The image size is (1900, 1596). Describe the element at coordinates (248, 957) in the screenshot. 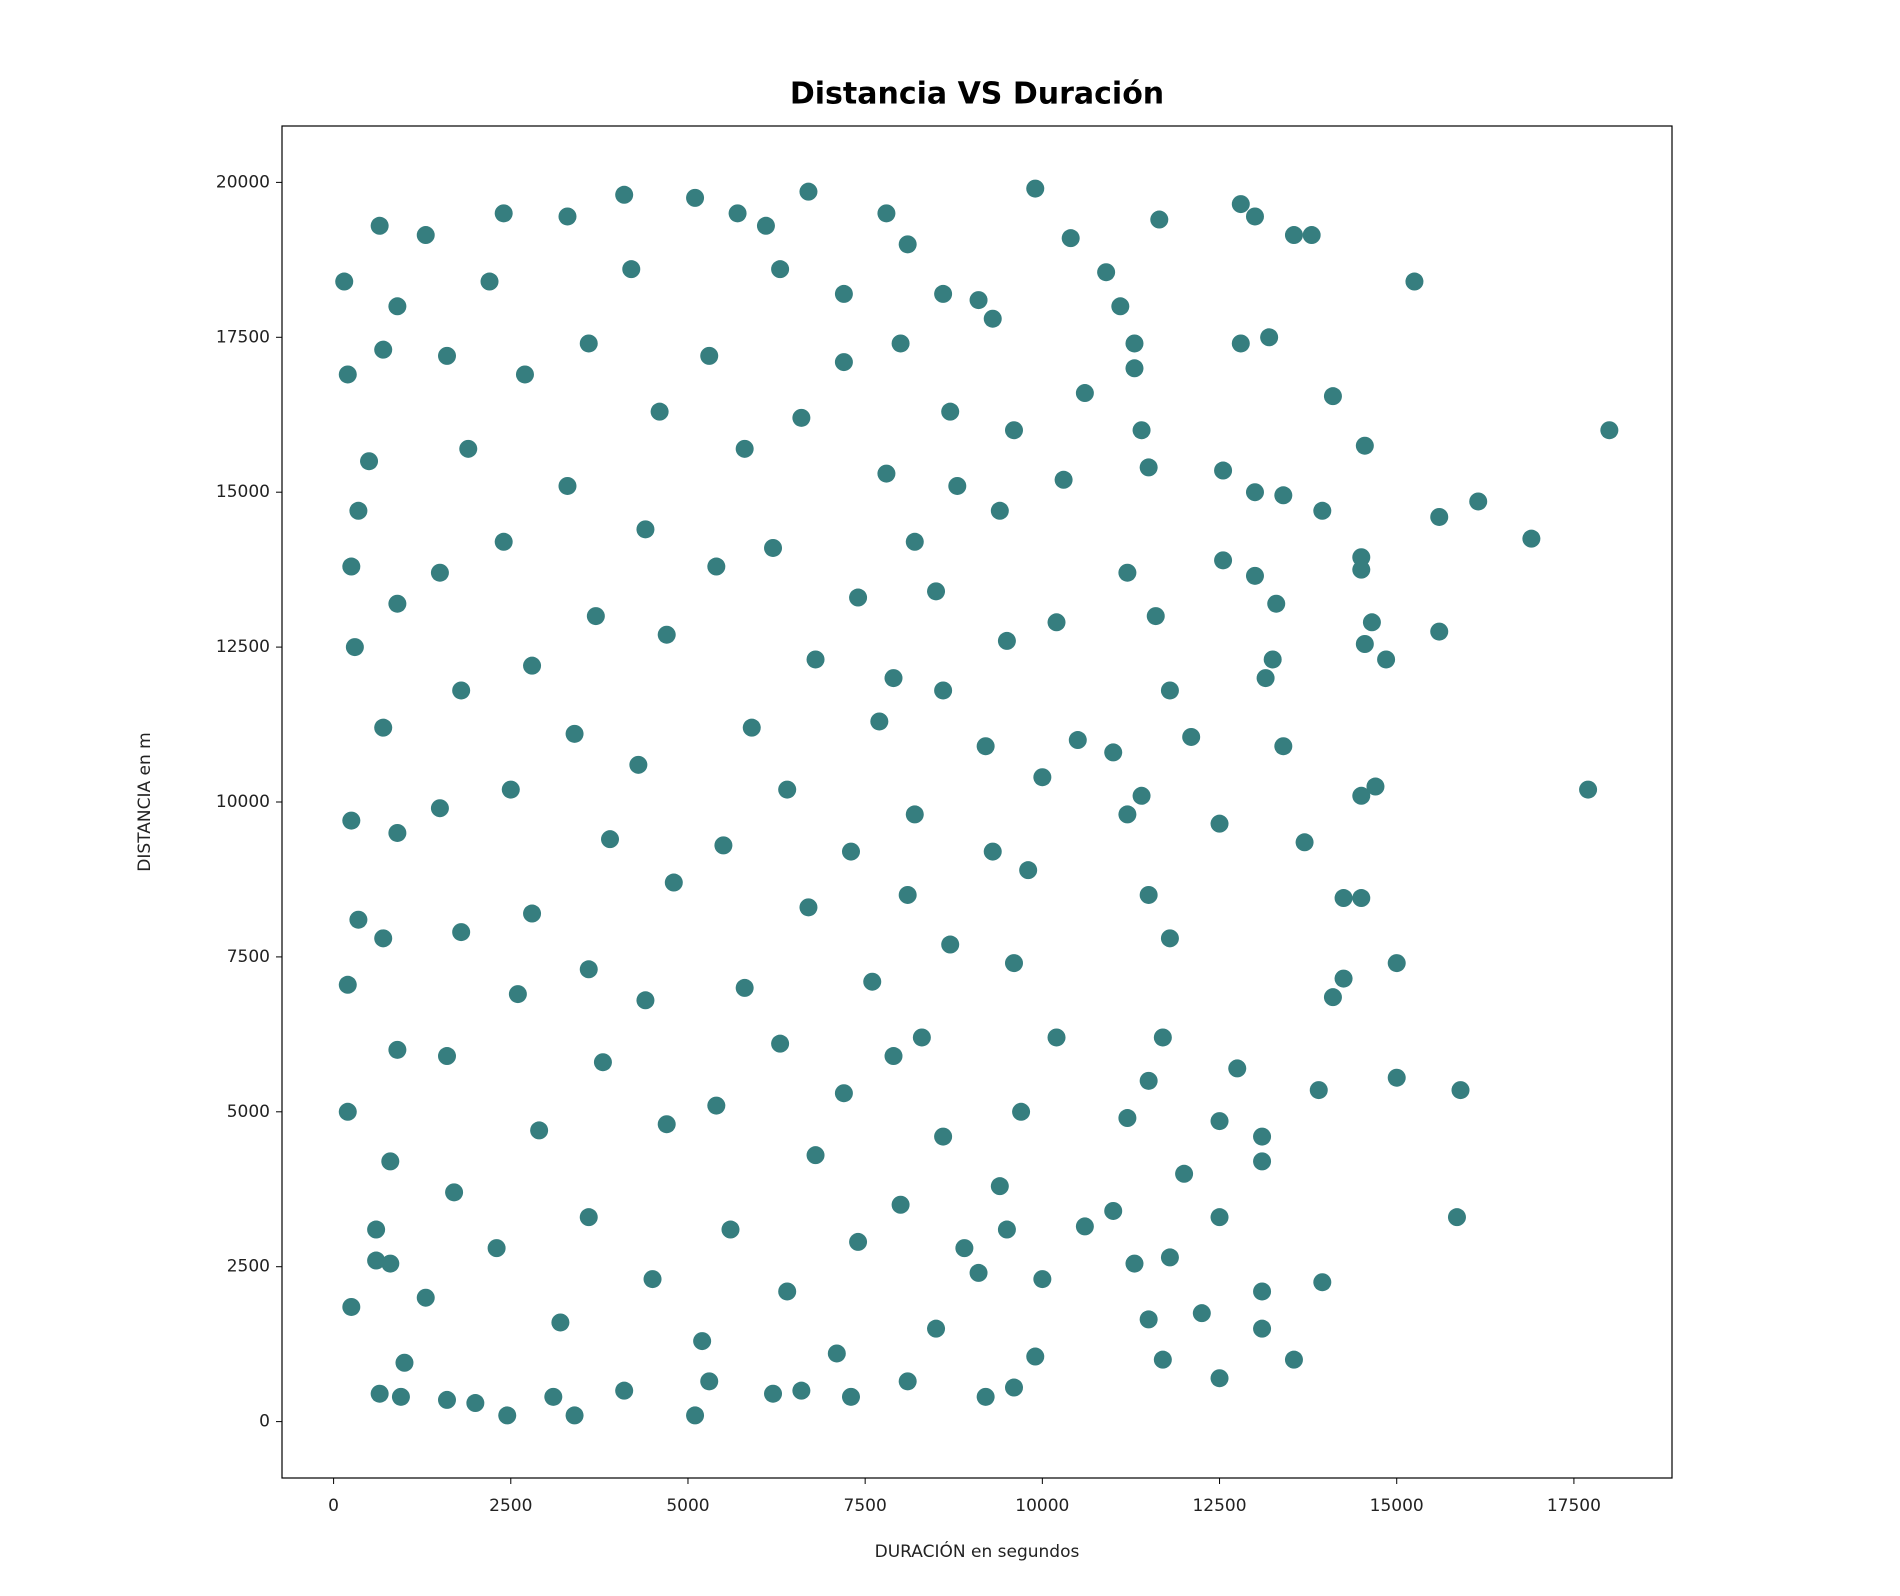

I see `y-tick-label: 7500` at that location.